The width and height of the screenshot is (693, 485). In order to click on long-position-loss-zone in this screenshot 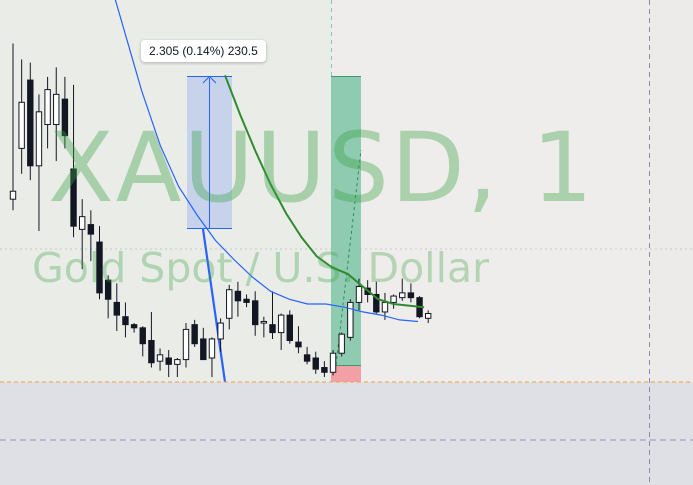, I will do `click(346, 373)`.